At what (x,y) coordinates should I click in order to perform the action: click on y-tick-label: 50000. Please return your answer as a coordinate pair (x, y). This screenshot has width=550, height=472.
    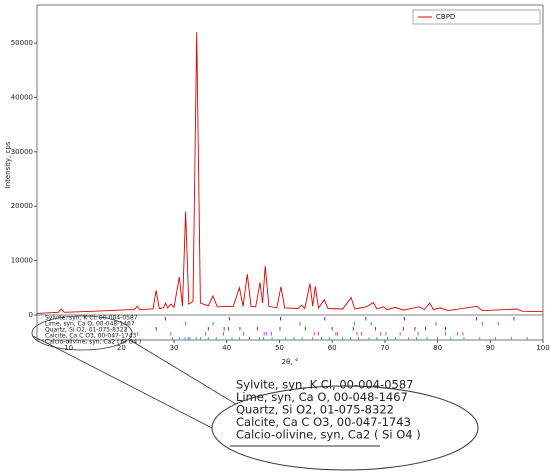
    Looking at the image, I should click on (22, 43).